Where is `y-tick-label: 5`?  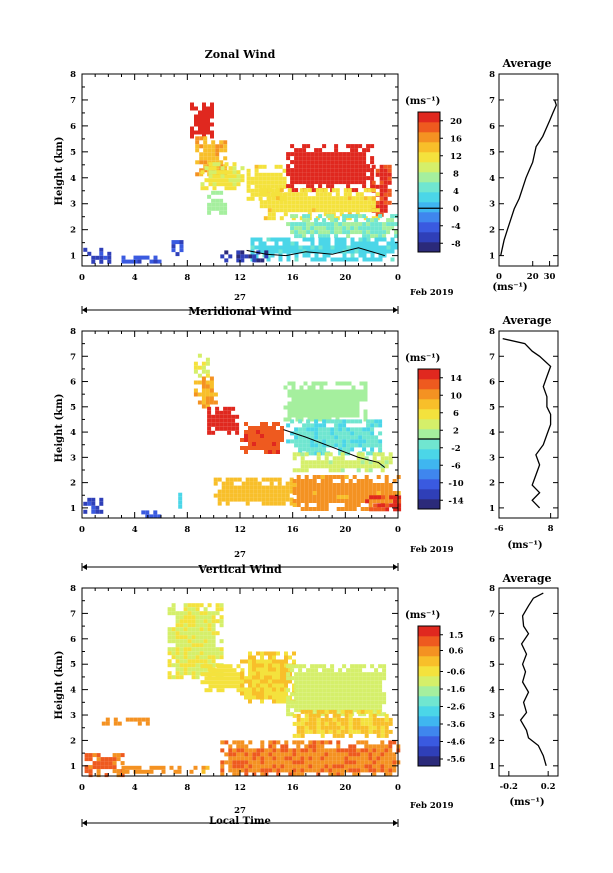
y-tick-label: 5 is located at coordinates (73, 665).